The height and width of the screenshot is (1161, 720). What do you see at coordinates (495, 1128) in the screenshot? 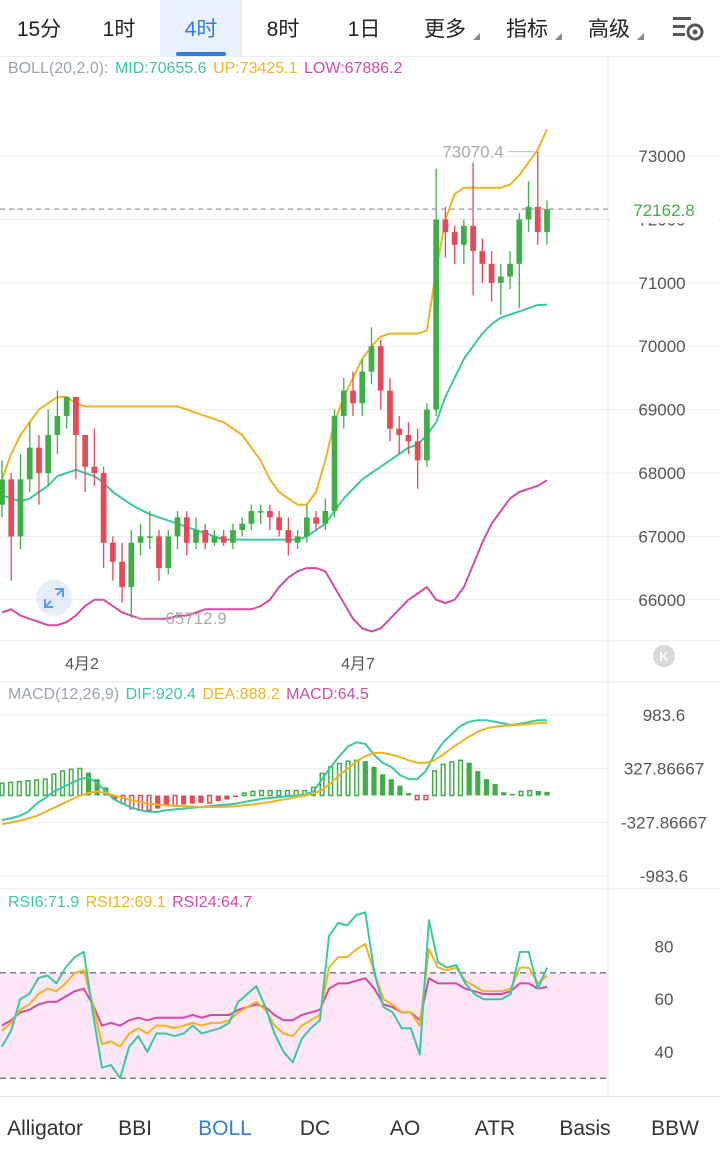
I see `indicator-tab: ATR` at bounding box center [495, 1128].